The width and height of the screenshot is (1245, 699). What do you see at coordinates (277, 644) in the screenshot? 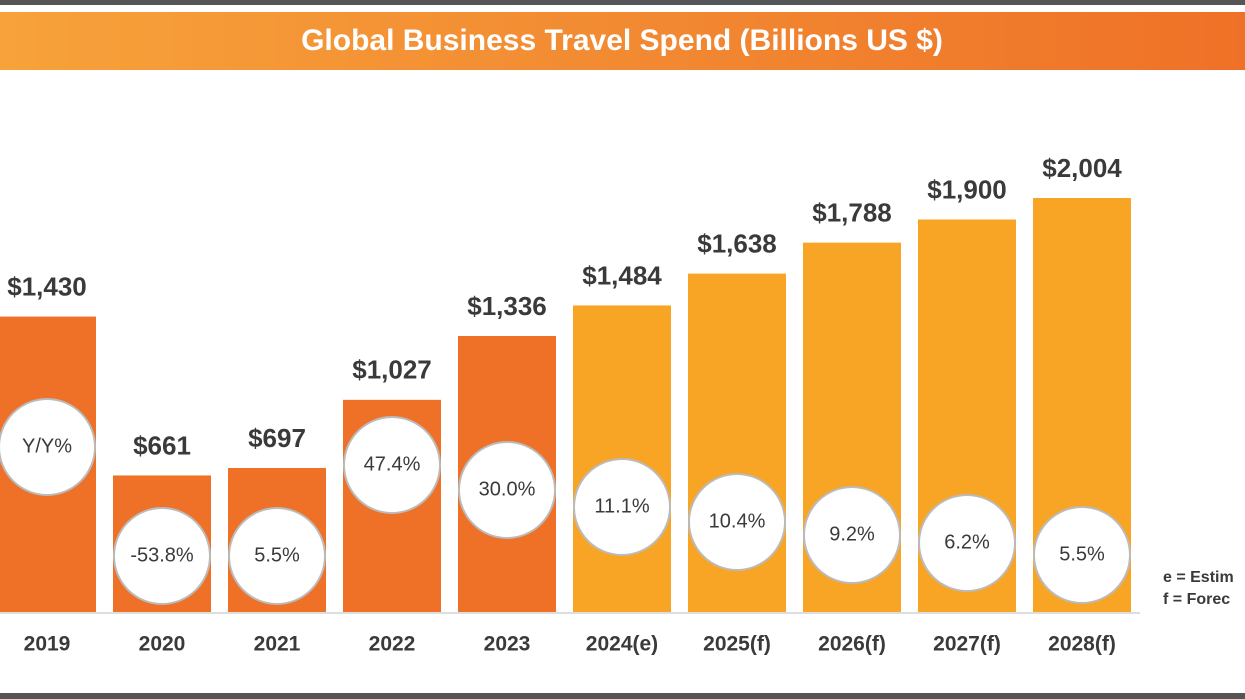
I see `x-tick-label: 2021` at bounding box center [277, 644].